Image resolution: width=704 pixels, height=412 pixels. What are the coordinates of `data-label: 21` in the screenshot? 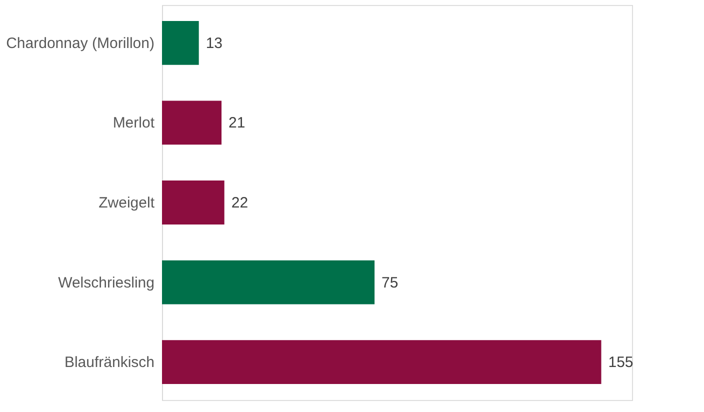 It's located at (237, 123).